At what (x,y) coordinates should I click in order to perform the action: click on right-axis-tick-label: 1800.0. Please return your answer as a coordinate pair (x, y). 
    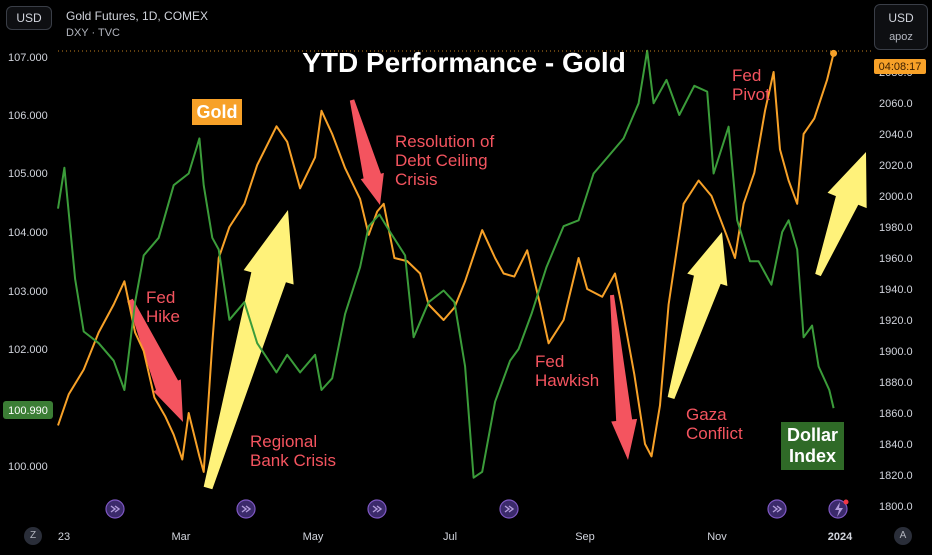
    Looking at the image, I should click on (896, 507).